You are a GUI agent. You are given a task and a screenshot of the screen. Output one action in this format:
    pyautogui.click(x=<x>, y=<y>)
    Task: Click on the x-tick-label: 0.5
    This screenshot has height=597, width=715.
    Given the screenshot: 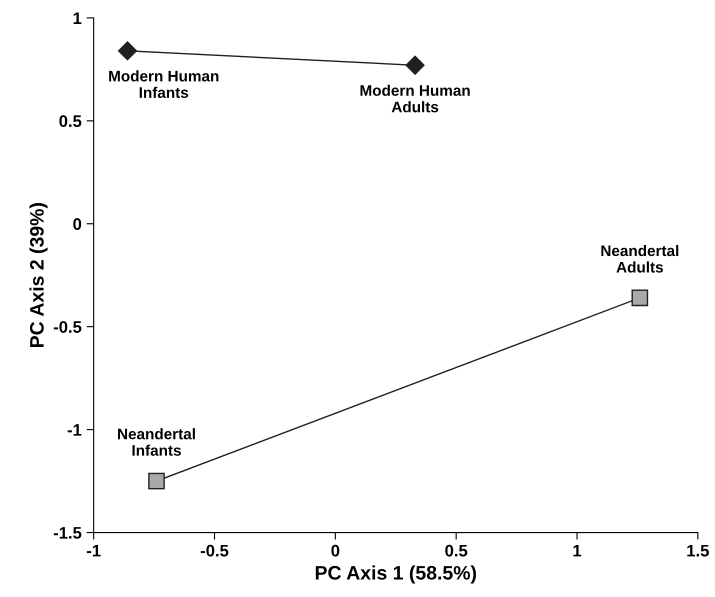 What is the action you would take?
    pyautogui.click(x=456, y=550)
    